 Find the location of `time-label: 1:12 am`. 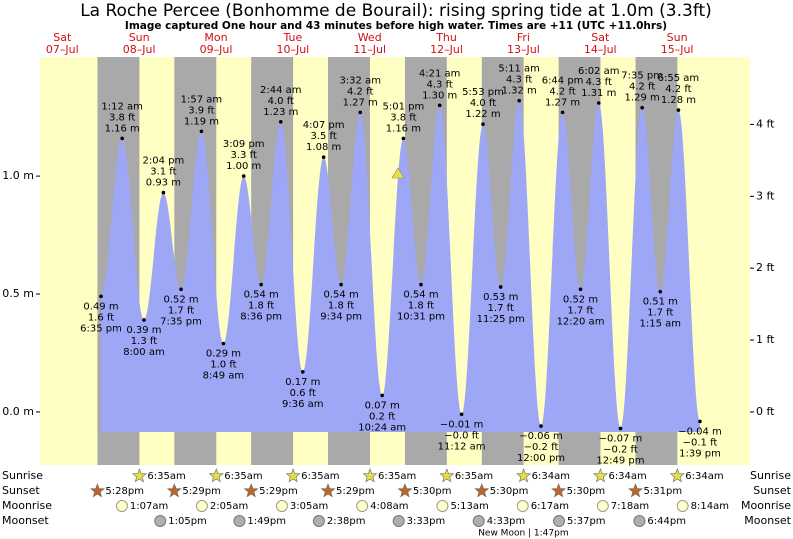

time-label: 1:12 am is located at coordinates (122, 106).